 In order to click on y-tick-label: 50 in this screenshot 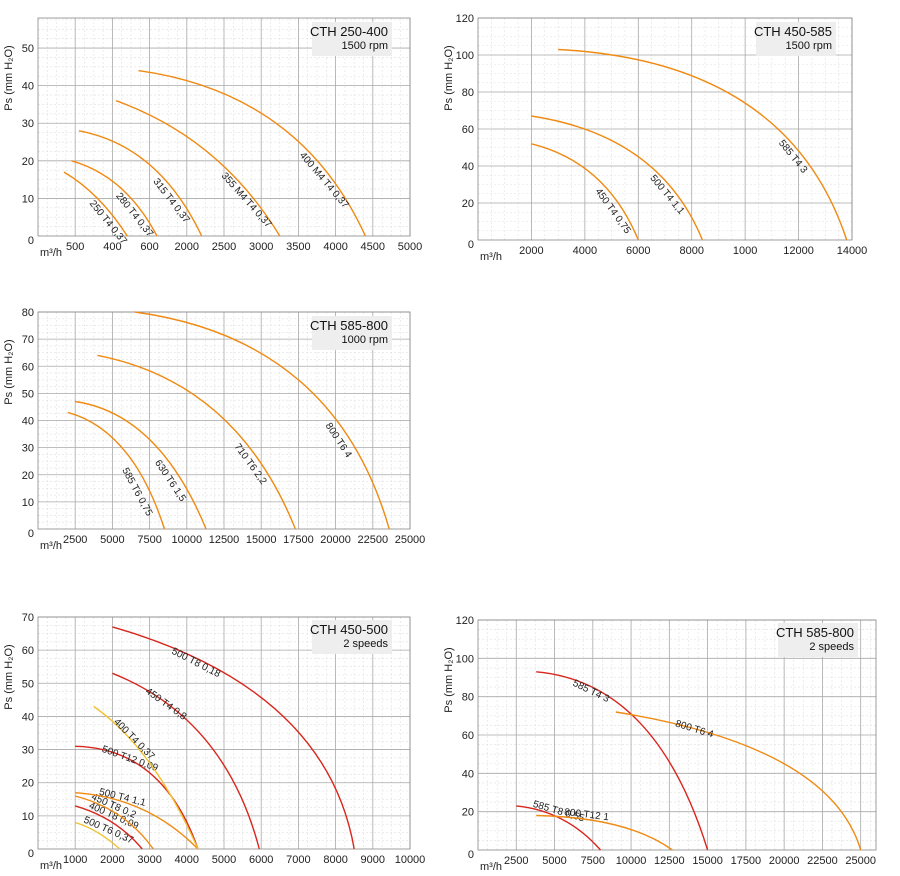, I will do `click(28, 684)`.